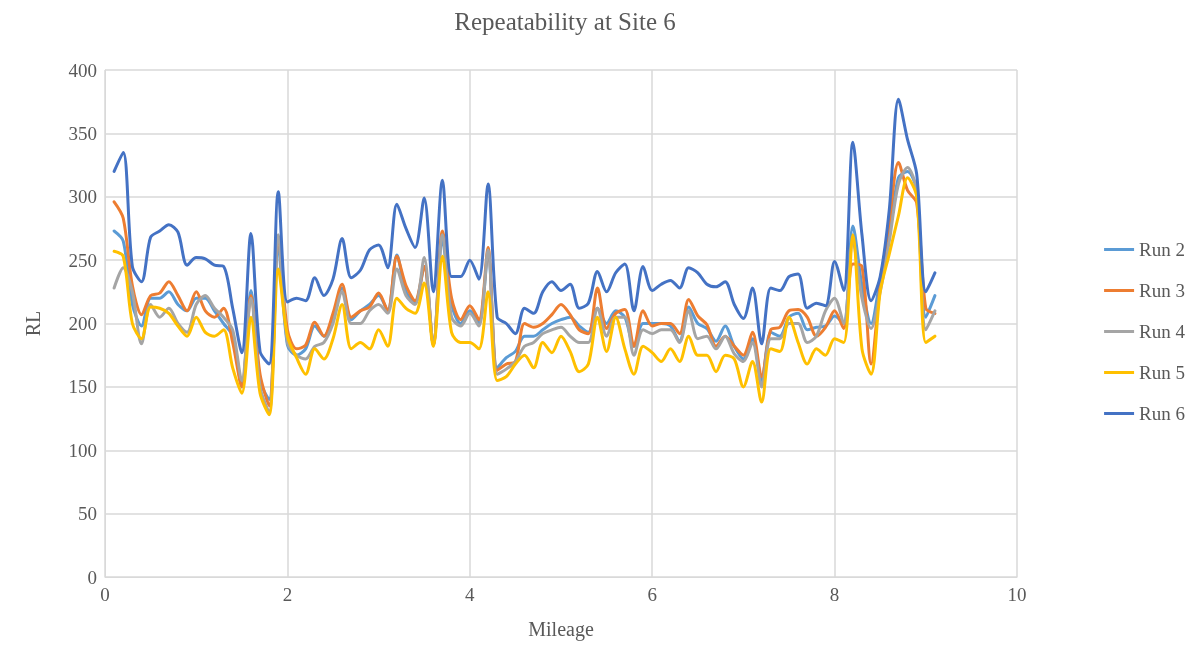  I want to click on x-tick-label: 0, so click(105, 594).